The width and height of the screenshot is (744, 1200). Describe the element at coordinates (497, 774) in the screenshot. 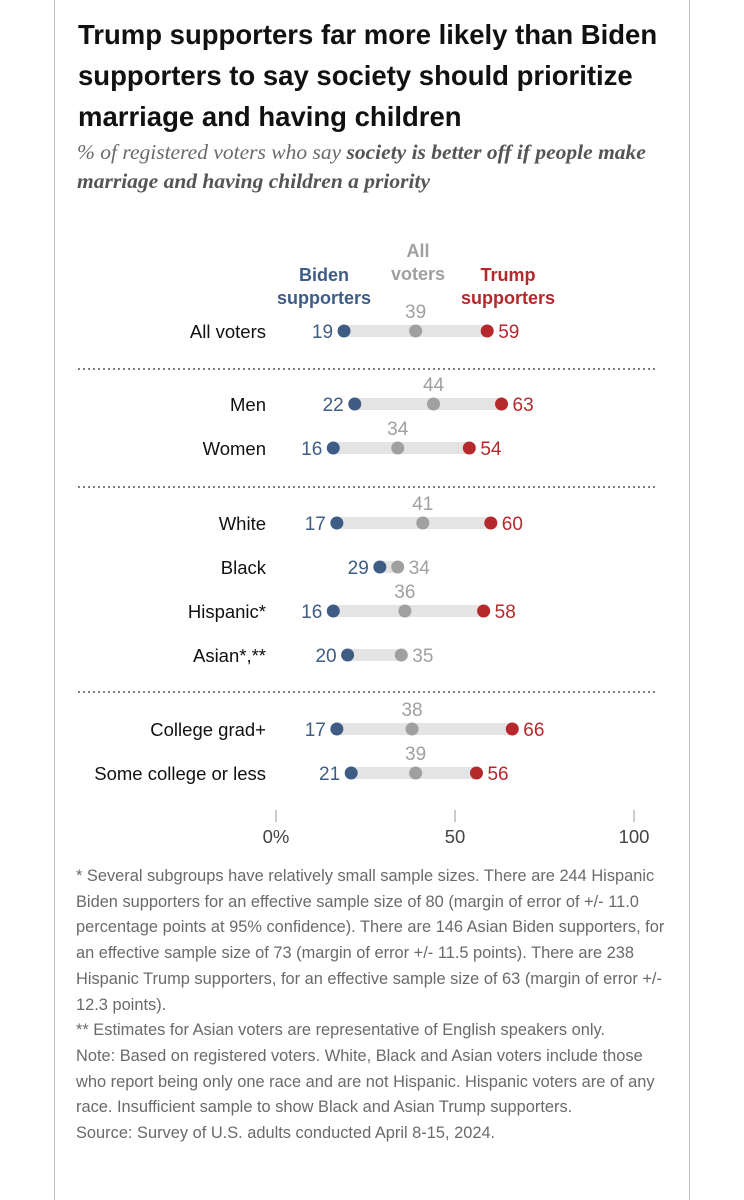

I see `value-trump-some-college-or-less: 56` at that location.